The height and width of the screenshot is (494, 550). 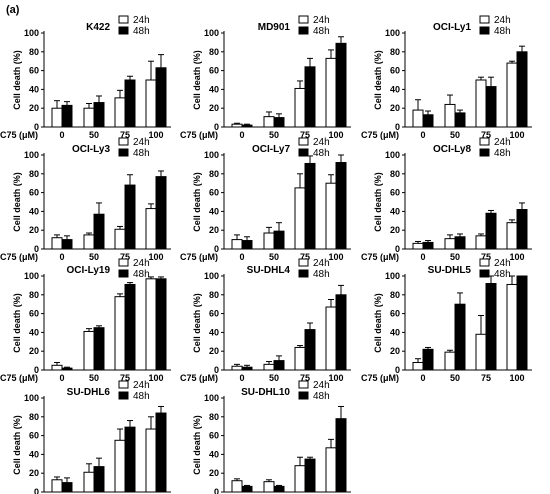 What do you see at coordinates (123, 395) in the screenshot?
I see `legend-swatch-48h` at bounding box center [123, 395].